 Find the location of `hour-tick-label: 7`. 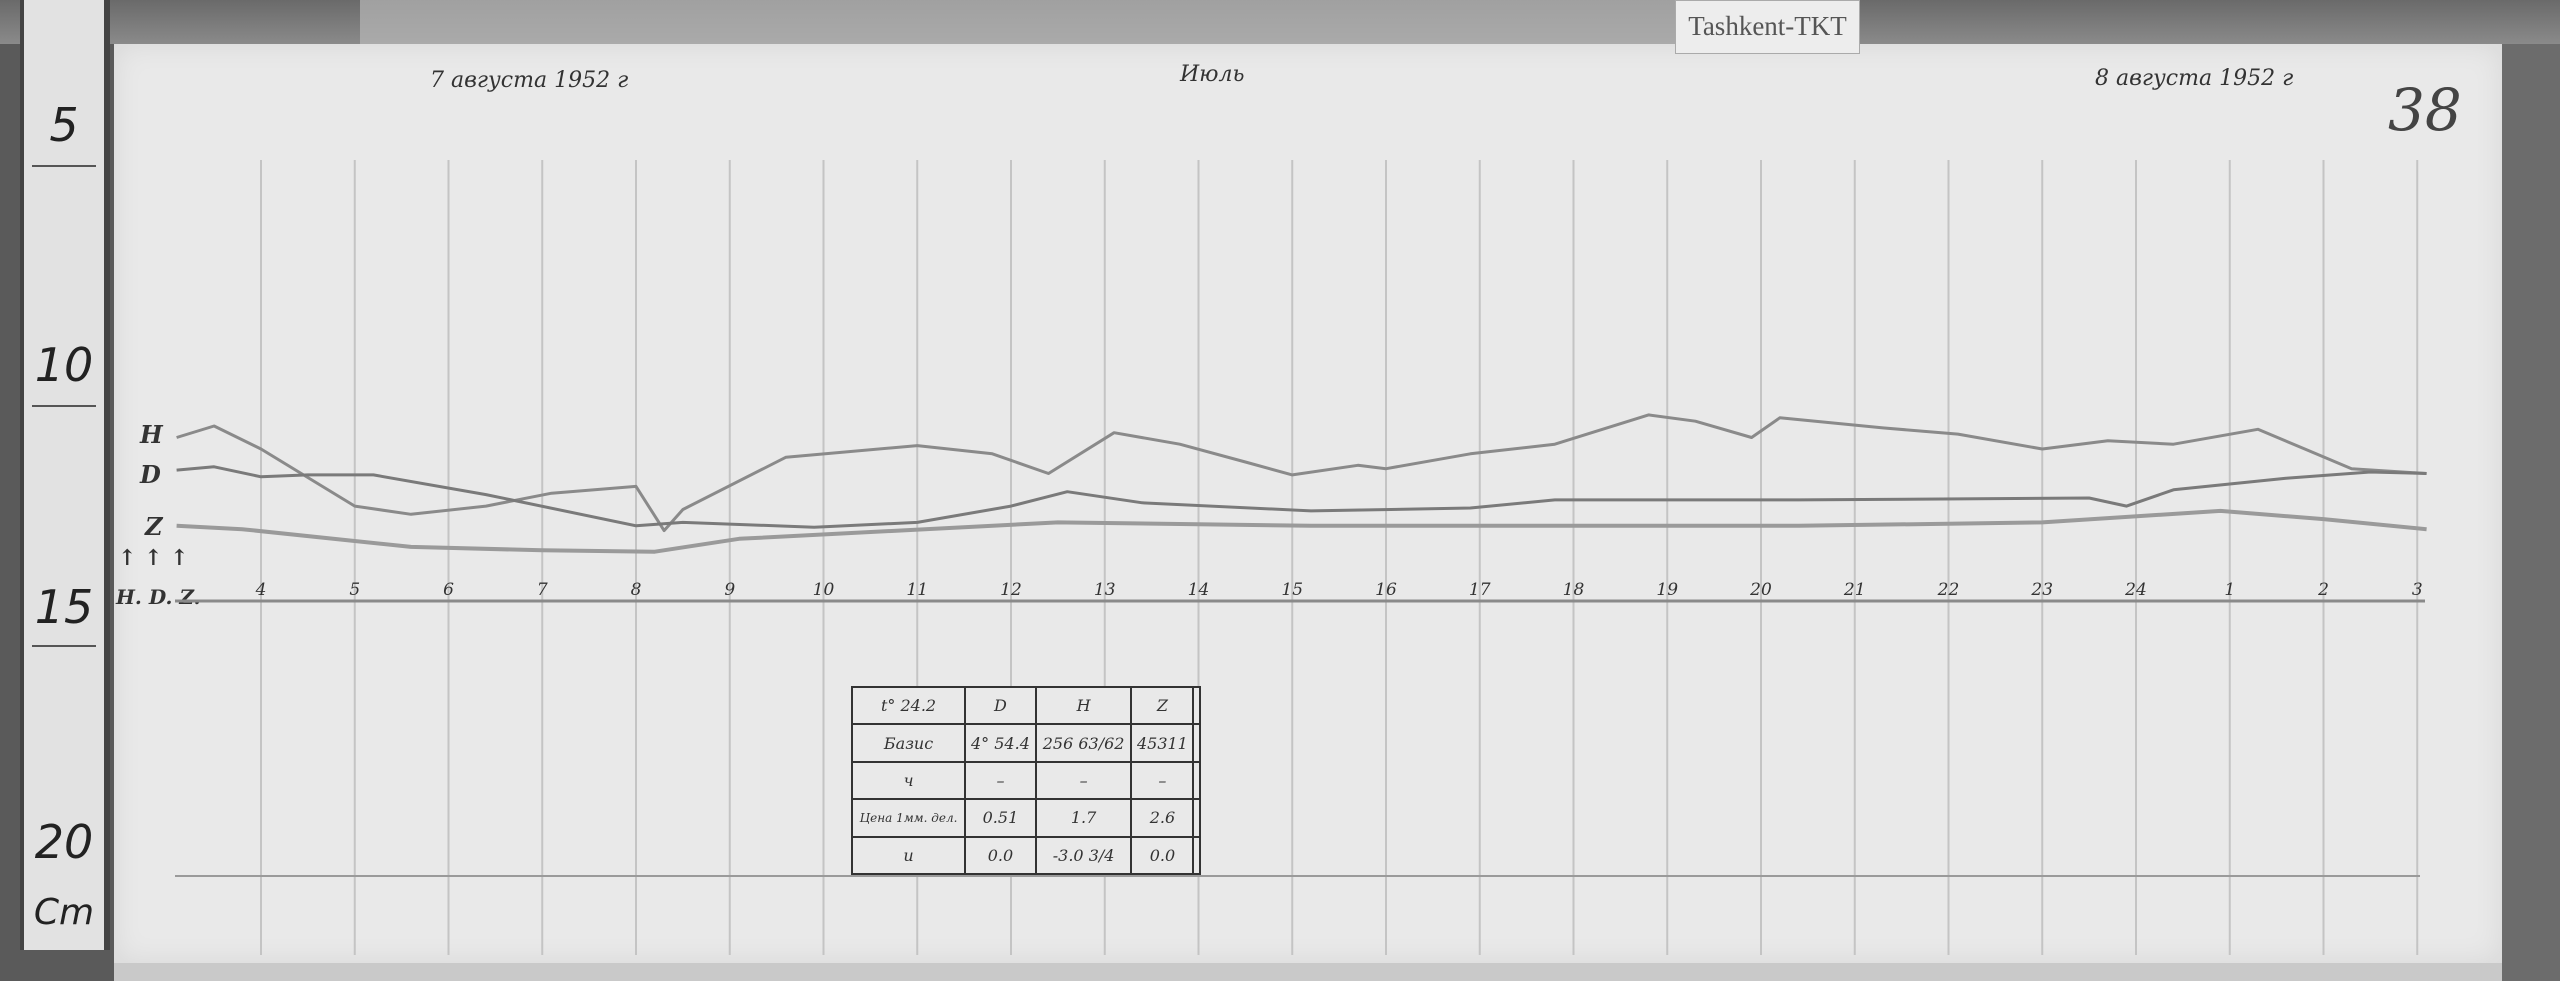

hour-tick-label: 7 is located at coordinates (542, 590).